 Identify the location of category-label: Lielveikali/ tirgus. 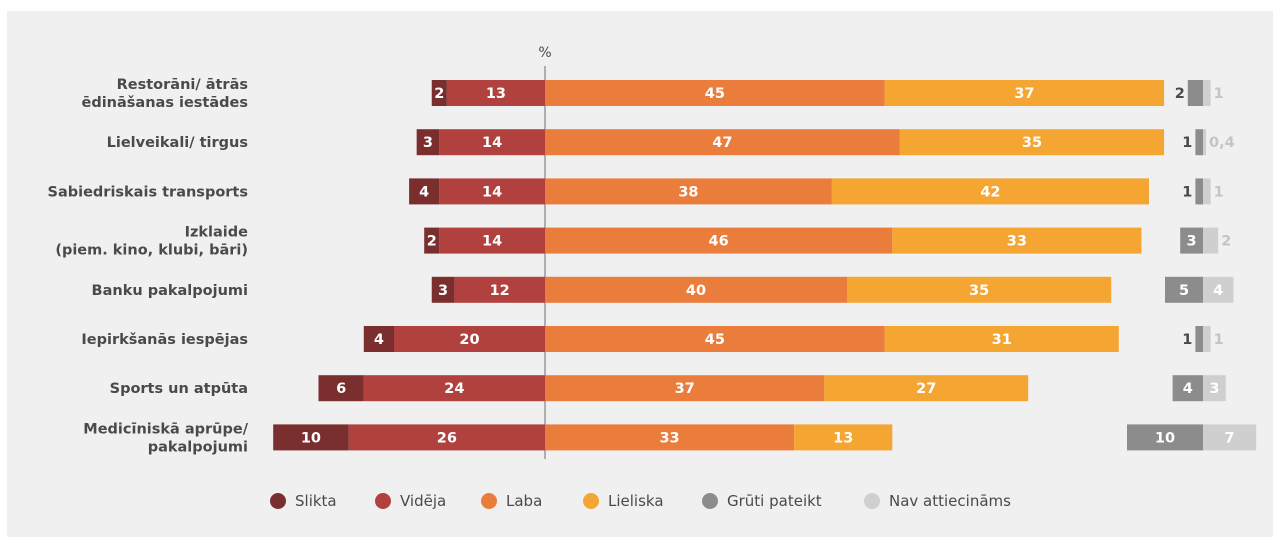
(177, 143).